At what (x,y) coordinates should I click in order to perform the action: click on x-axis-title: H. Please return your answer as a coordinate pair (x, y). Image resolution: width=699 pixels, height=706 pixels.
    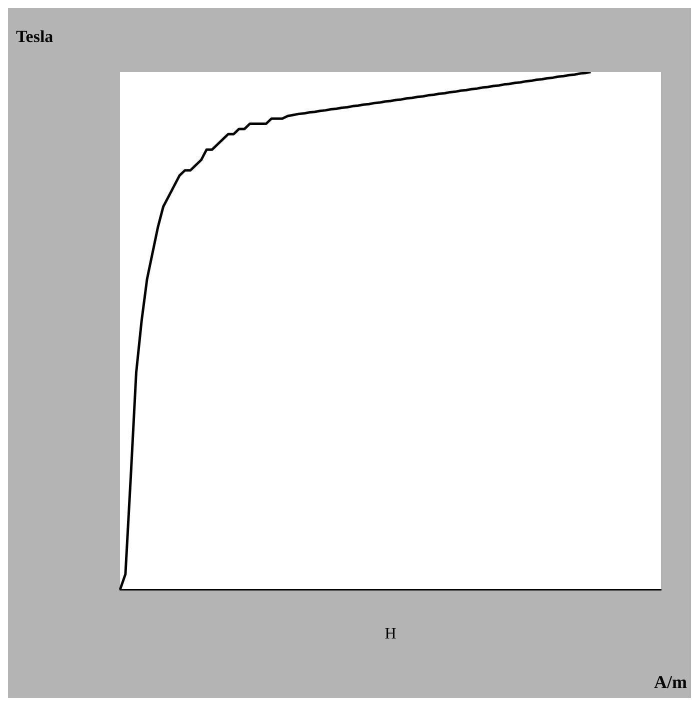
    Looking at the image, I should click on (390, 634).